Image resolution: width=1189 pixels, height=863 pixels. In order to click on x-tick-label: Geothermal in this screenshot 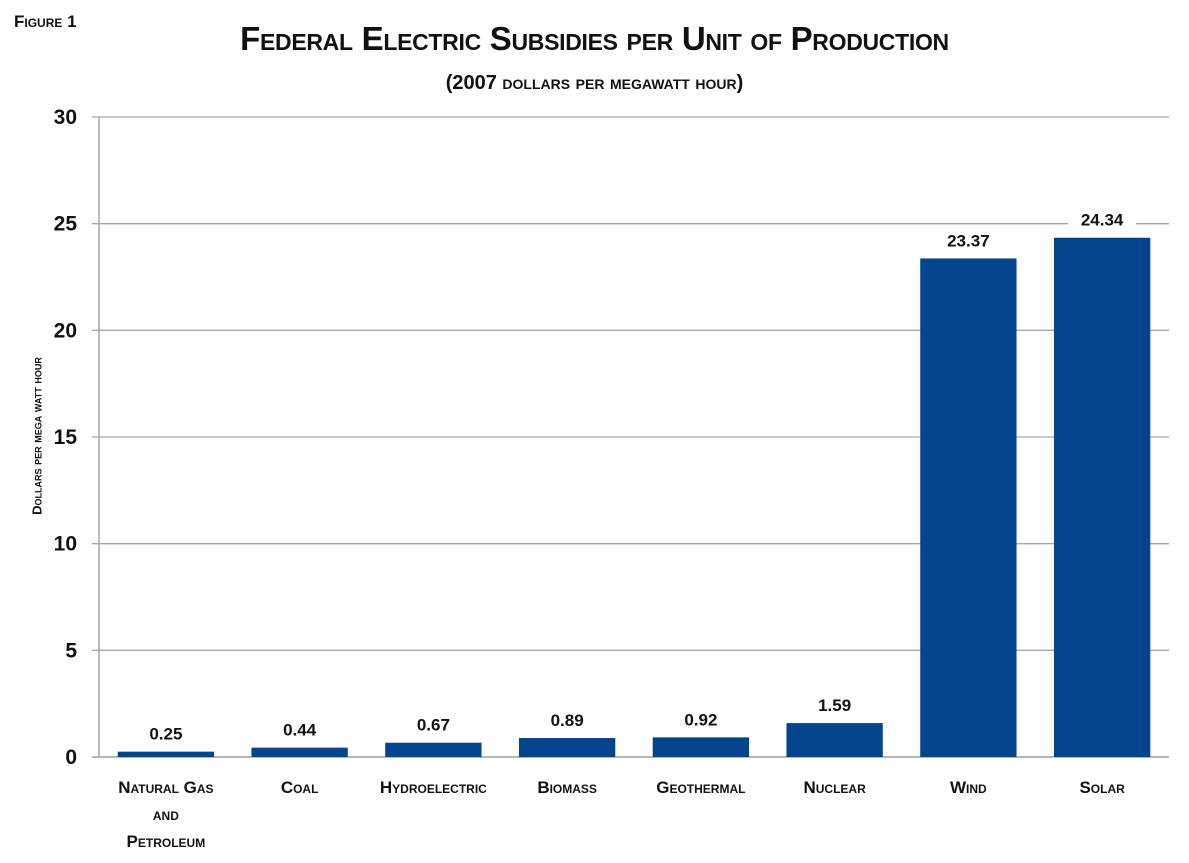, I will do `click(700, 787)`.